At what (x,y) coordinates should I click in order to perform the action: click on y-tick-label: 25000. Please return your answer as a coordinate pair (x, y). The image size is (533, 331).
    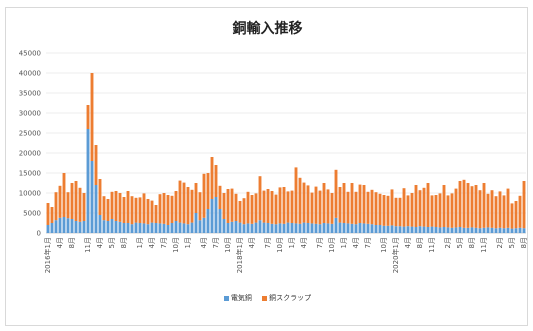
    Looking at the image, I should click on (30, 134).